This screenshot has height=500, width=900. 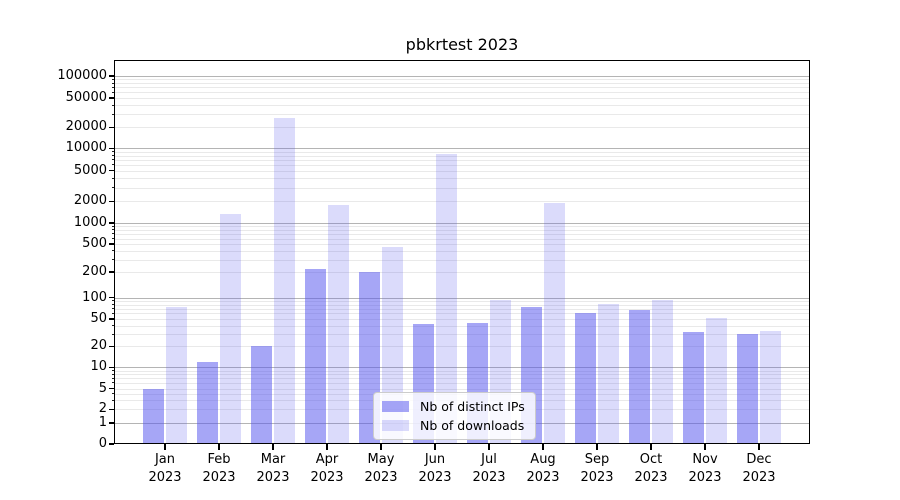 I want to click on bar-nb-of-downloads-nov, so click(x=716, y=380).